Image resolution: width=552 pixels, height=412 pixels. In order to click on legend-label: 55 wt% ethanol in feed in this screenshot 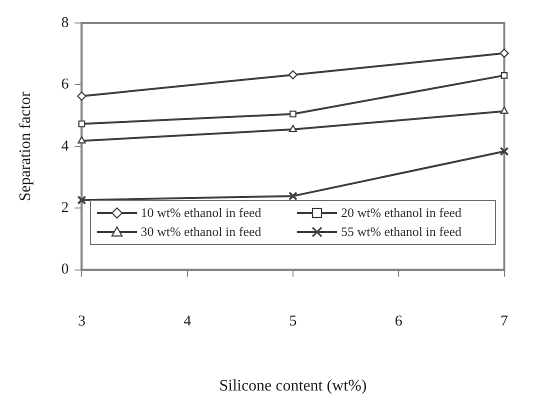, I will do `click(401, 232)`.